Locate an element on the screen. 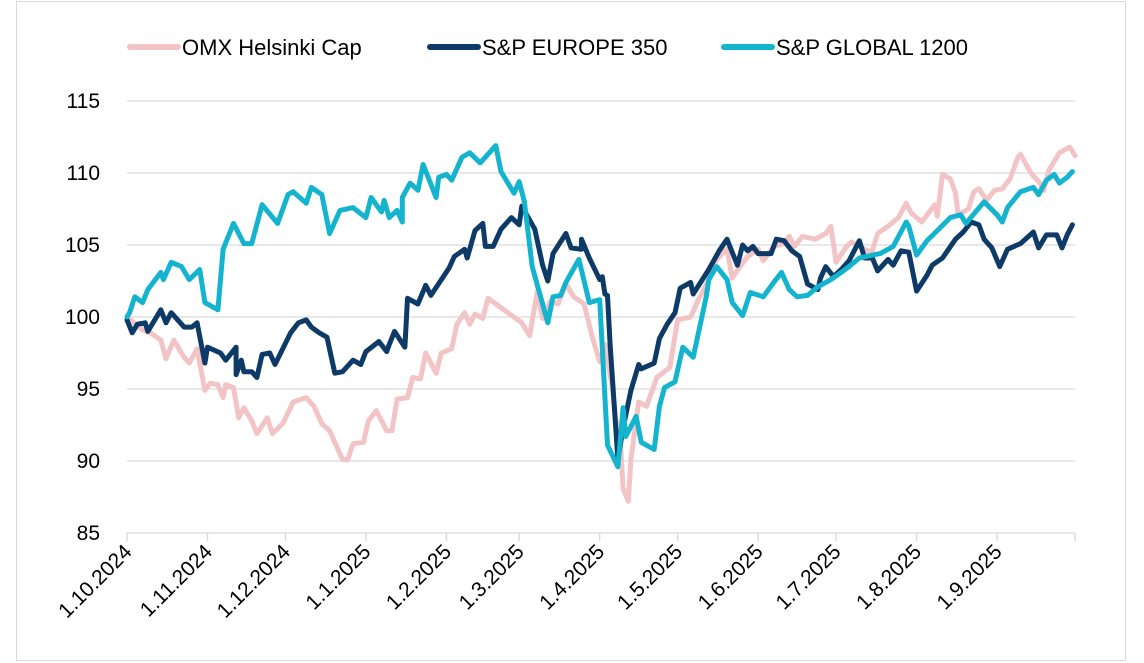 This screenshot has width=1144, height=663. y-tick-label: 115 is located at coordinates (83, 101).